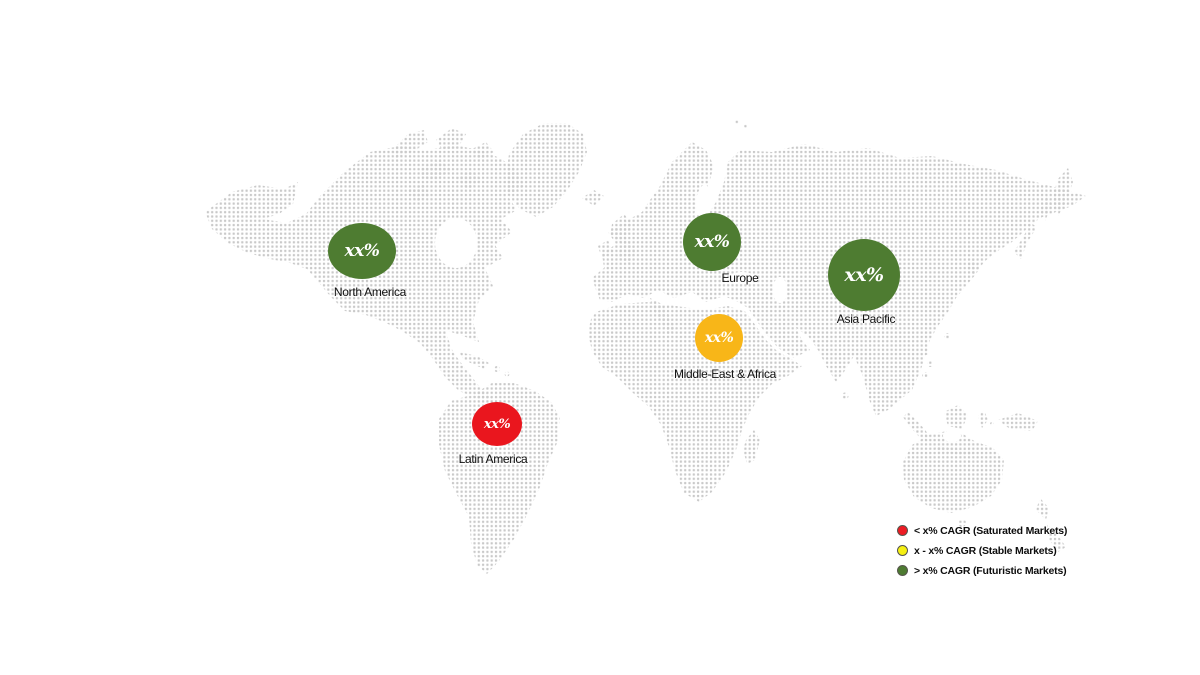 The width and height of the screenshot is (1200, 675). Describe the element at coordinates (902, 570) in the screenshot. I see `legend-swatch-futuristic-markets` at that location.